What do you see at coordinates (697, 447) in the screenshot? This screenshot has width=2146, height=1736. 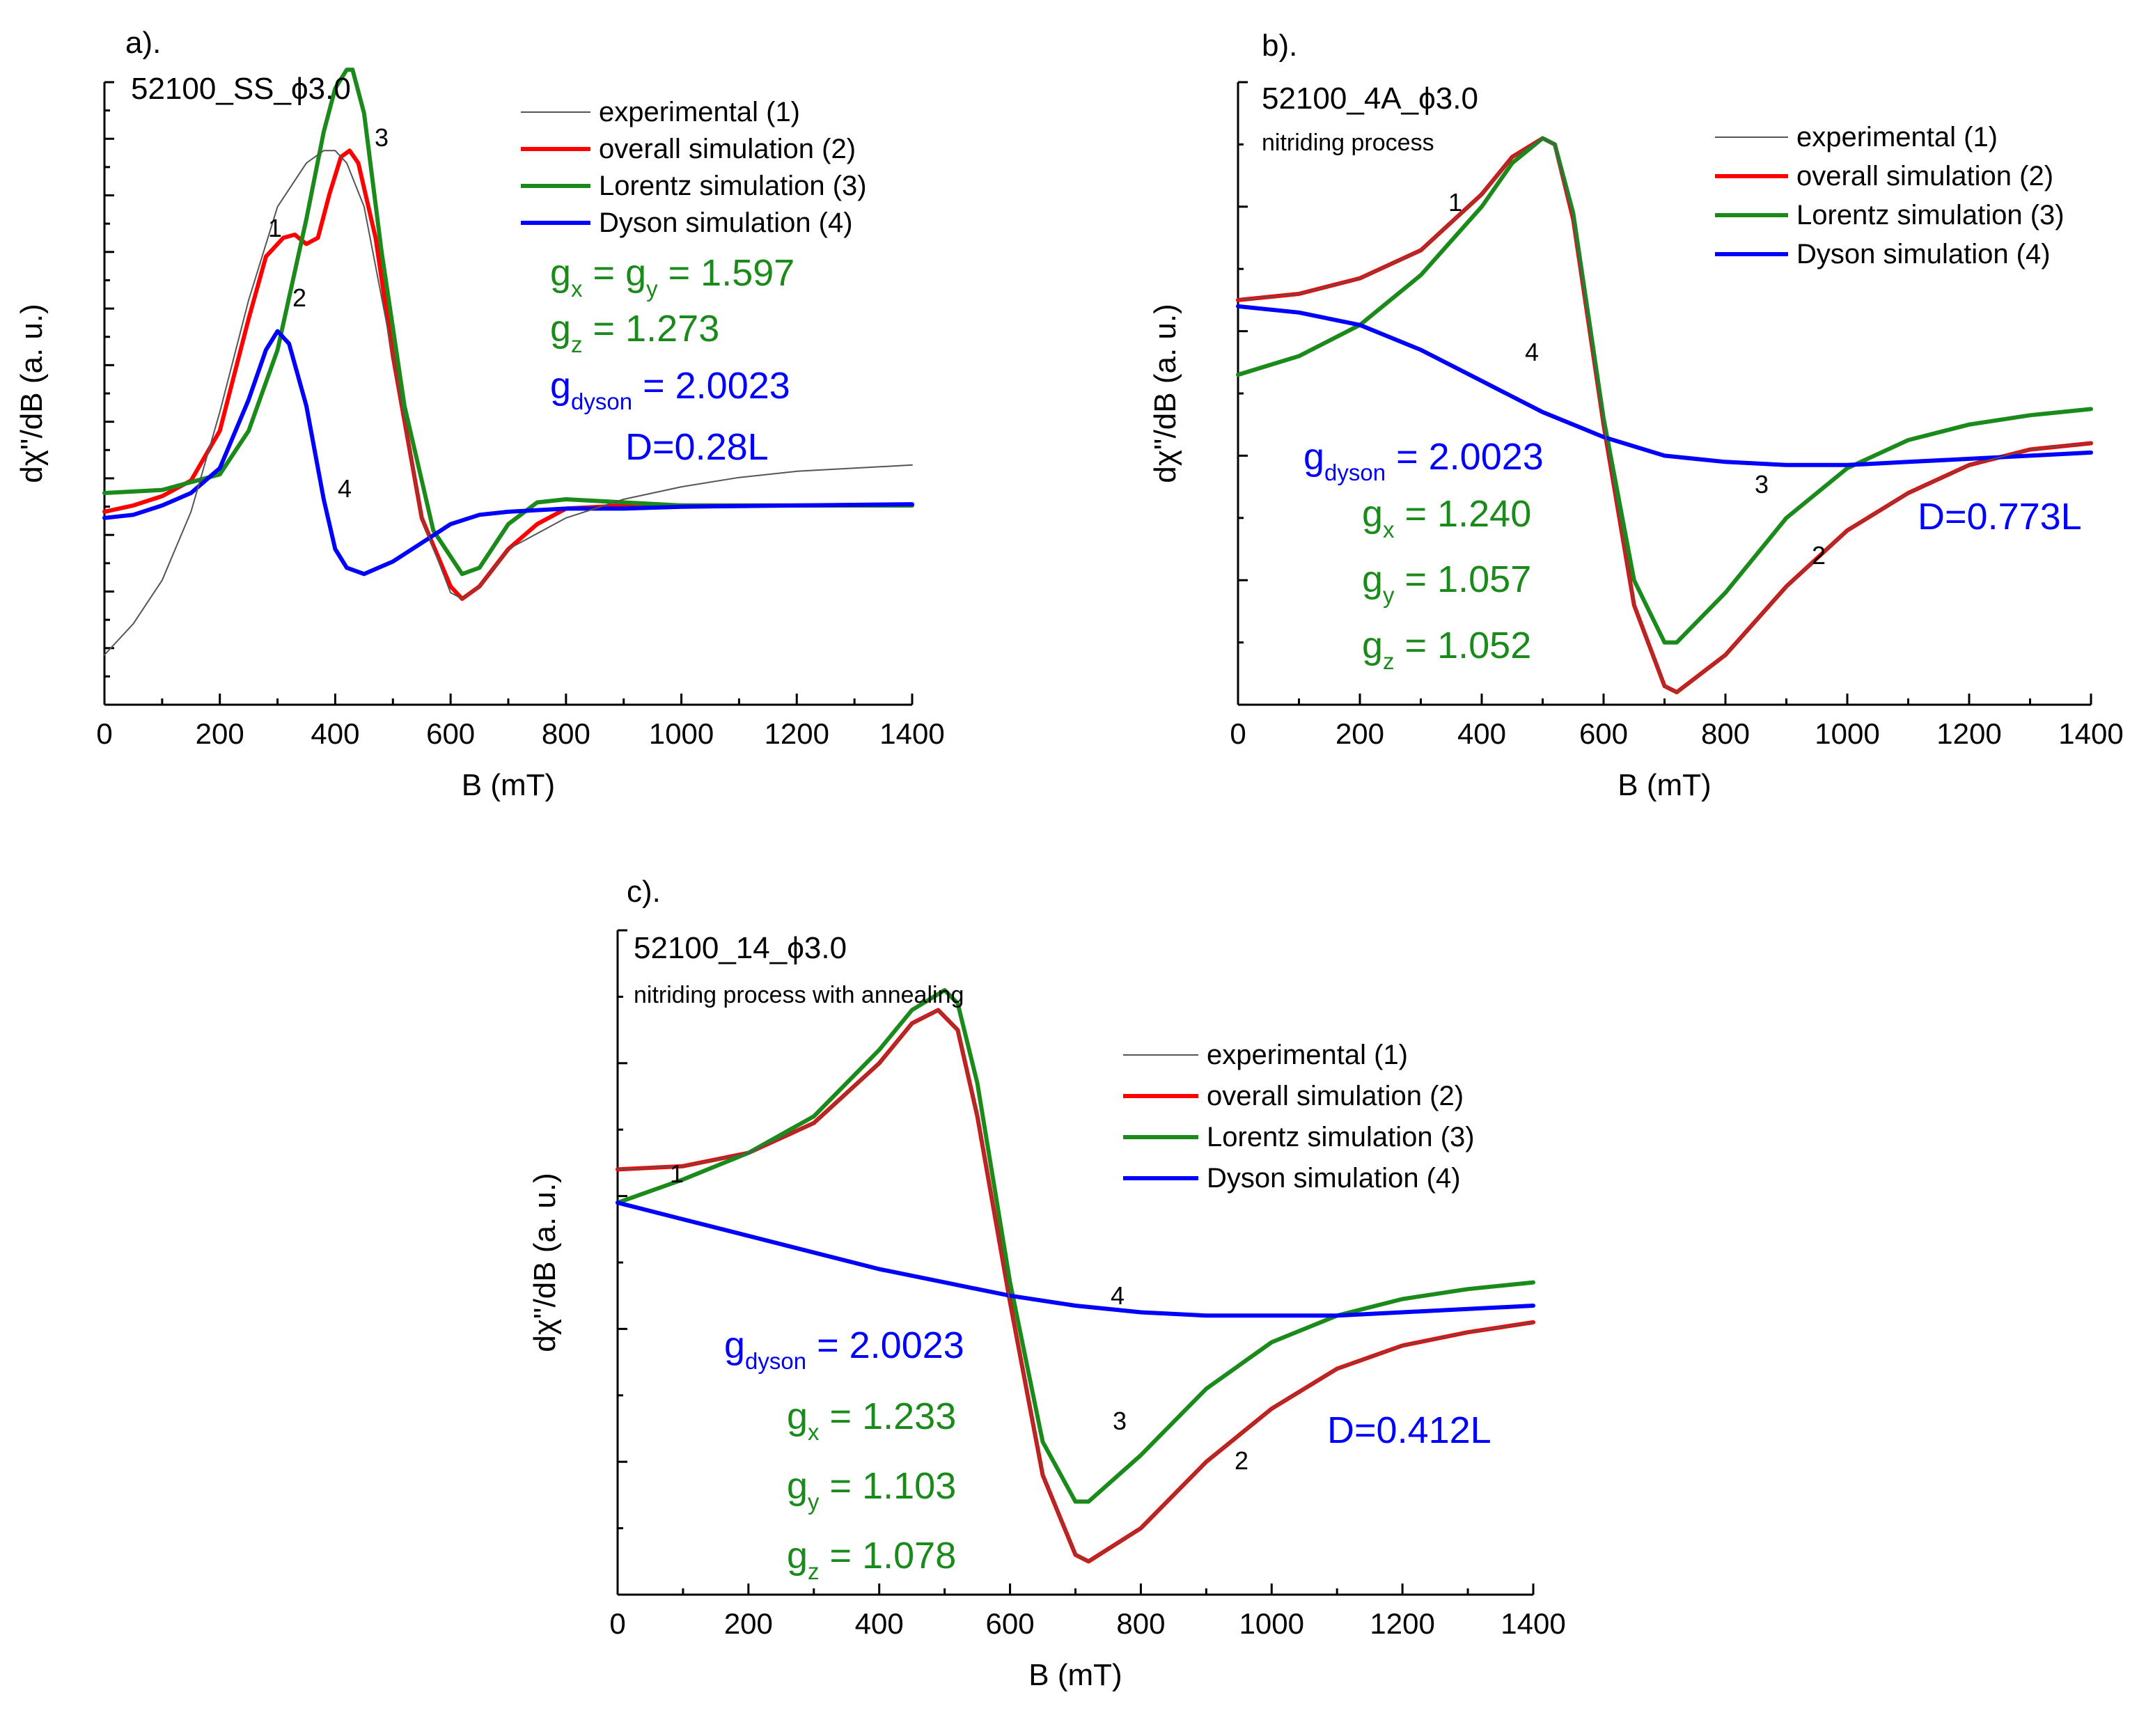 I see `dyson-fraction-label: D=0.28L` at bounding box center [697, 447].